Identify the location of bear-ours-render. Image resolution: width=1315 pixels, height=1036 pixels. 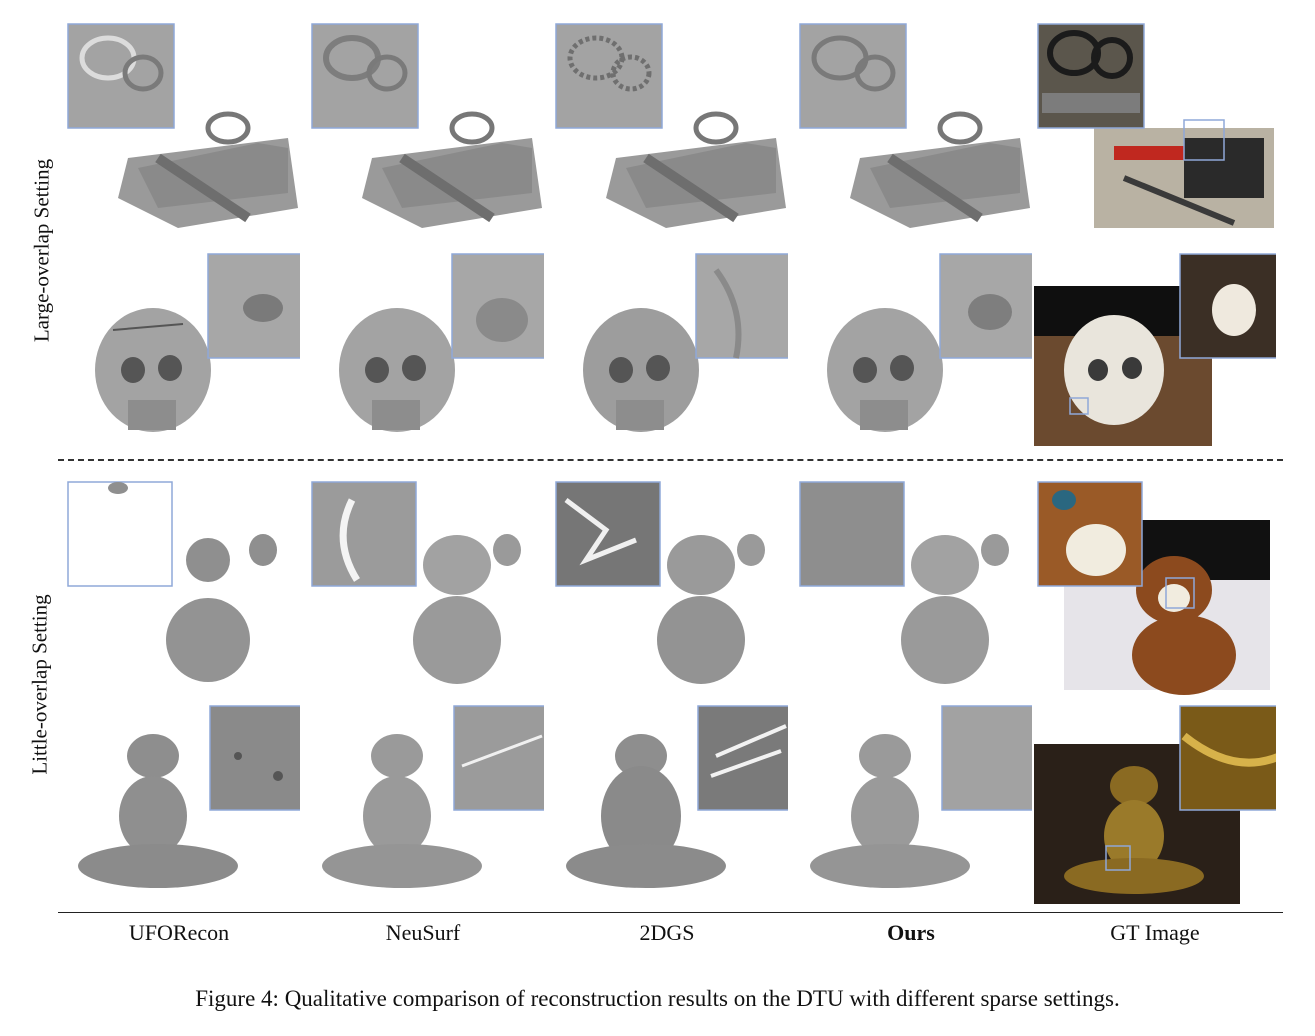
(911, 590).